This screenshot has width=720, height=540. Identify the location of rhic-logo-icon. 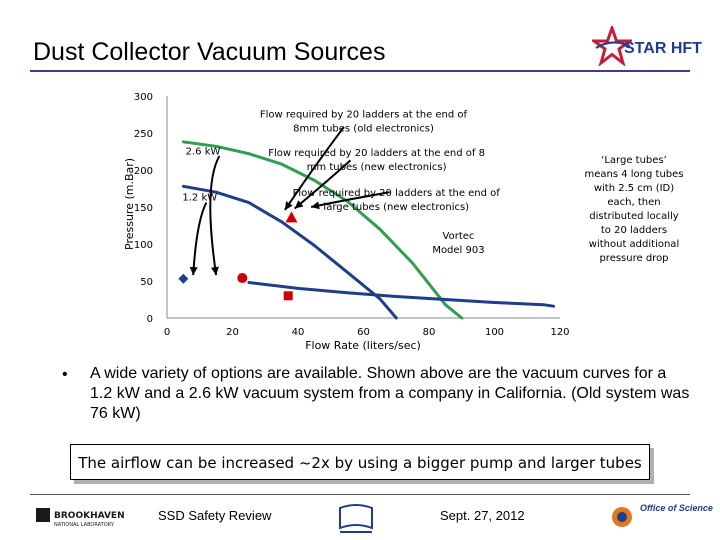
(356, 518).